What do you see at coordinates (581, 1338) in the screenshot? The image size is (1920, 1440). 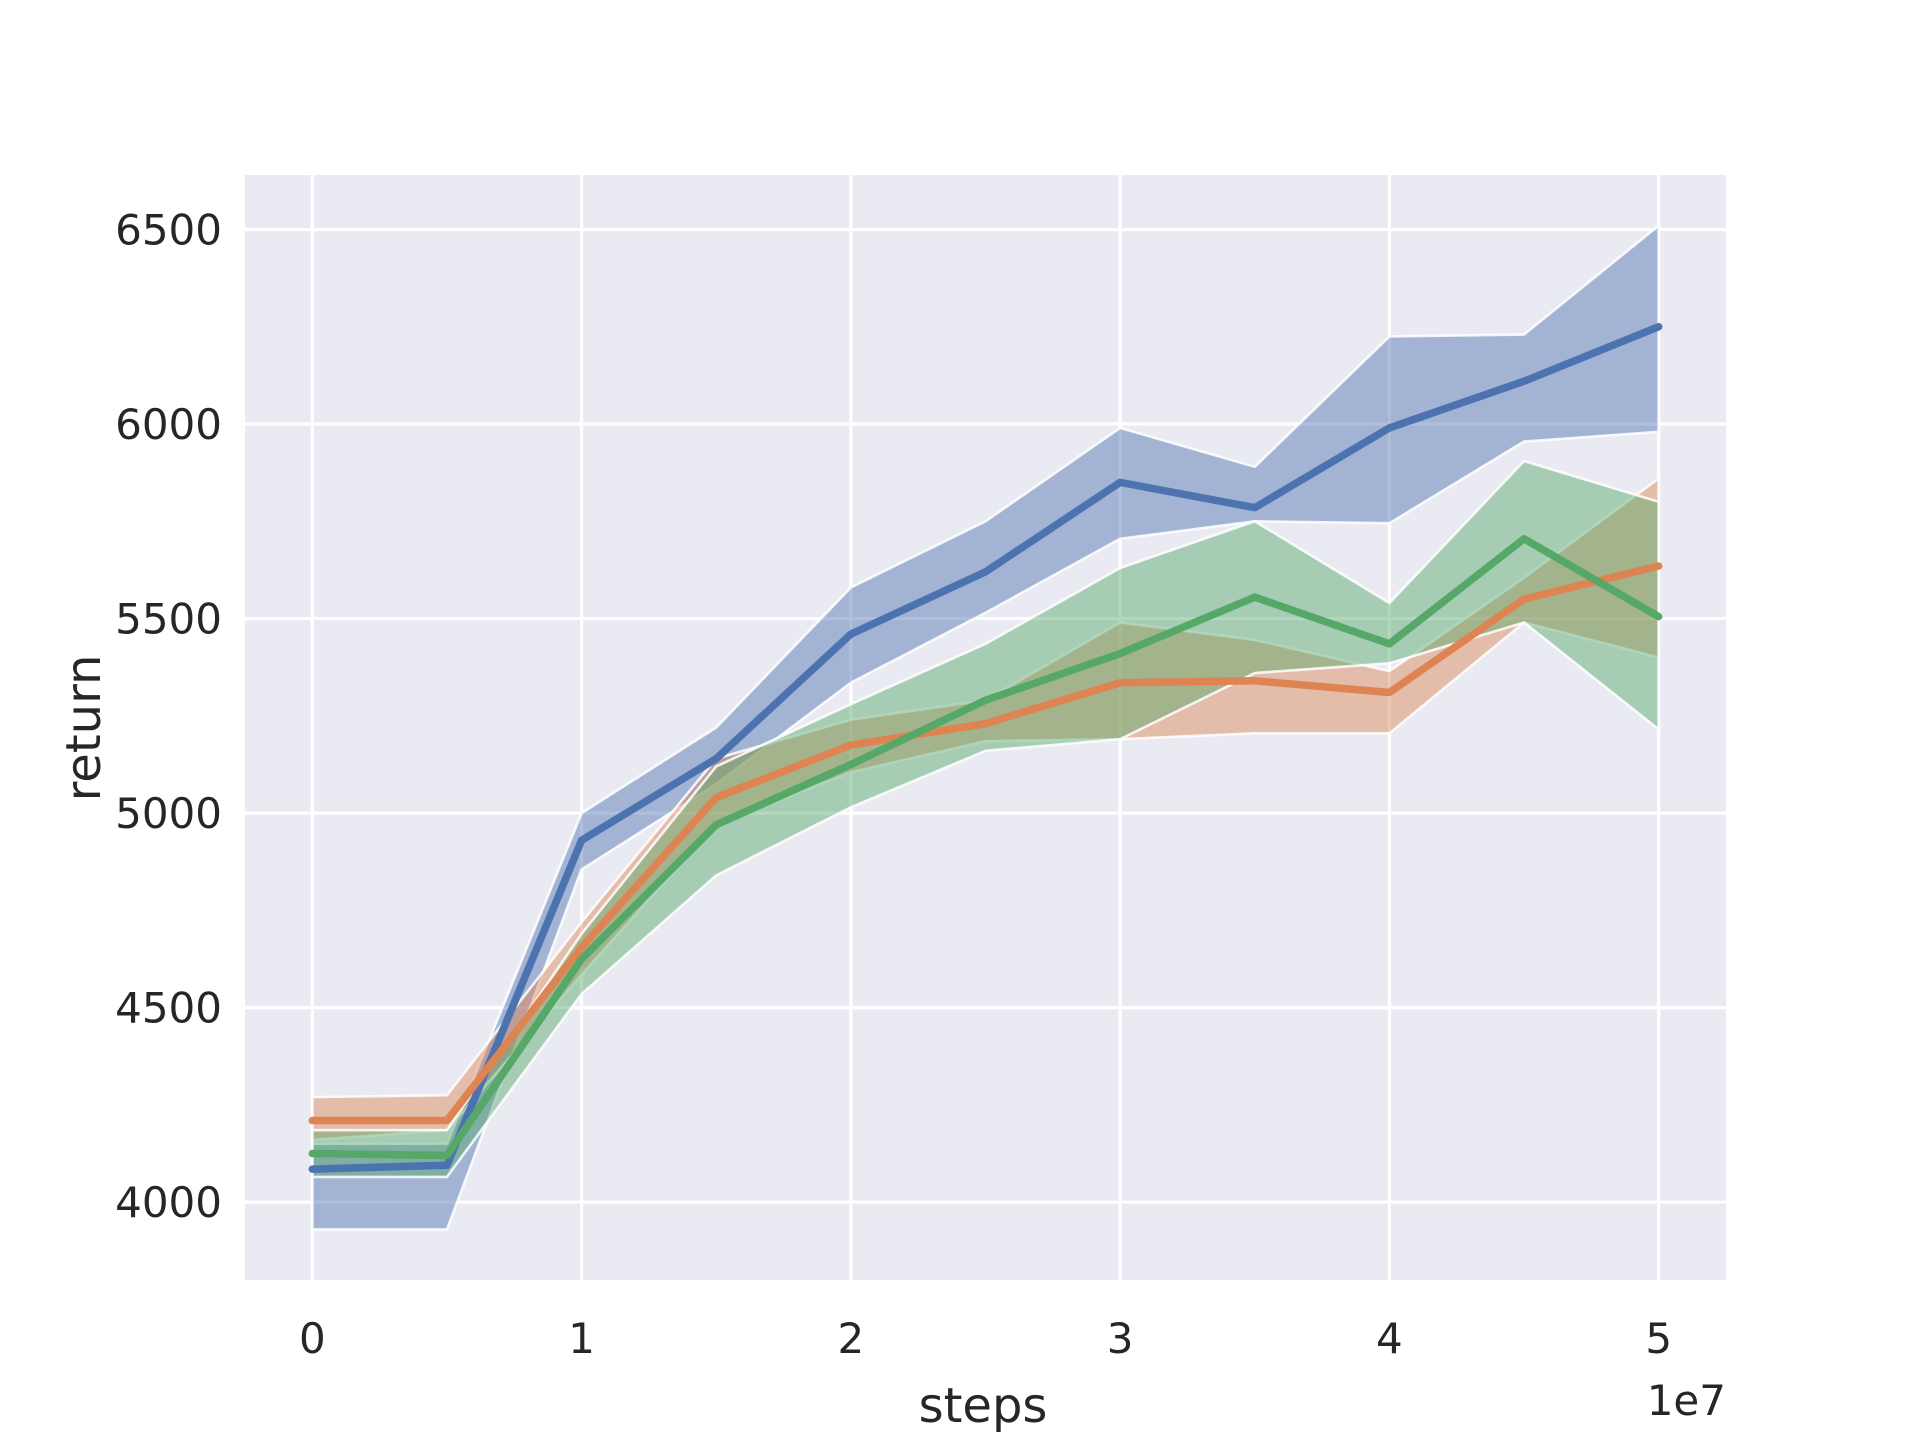 I see `x-tick-label-1: 1` at bounding box center [581, 1338].